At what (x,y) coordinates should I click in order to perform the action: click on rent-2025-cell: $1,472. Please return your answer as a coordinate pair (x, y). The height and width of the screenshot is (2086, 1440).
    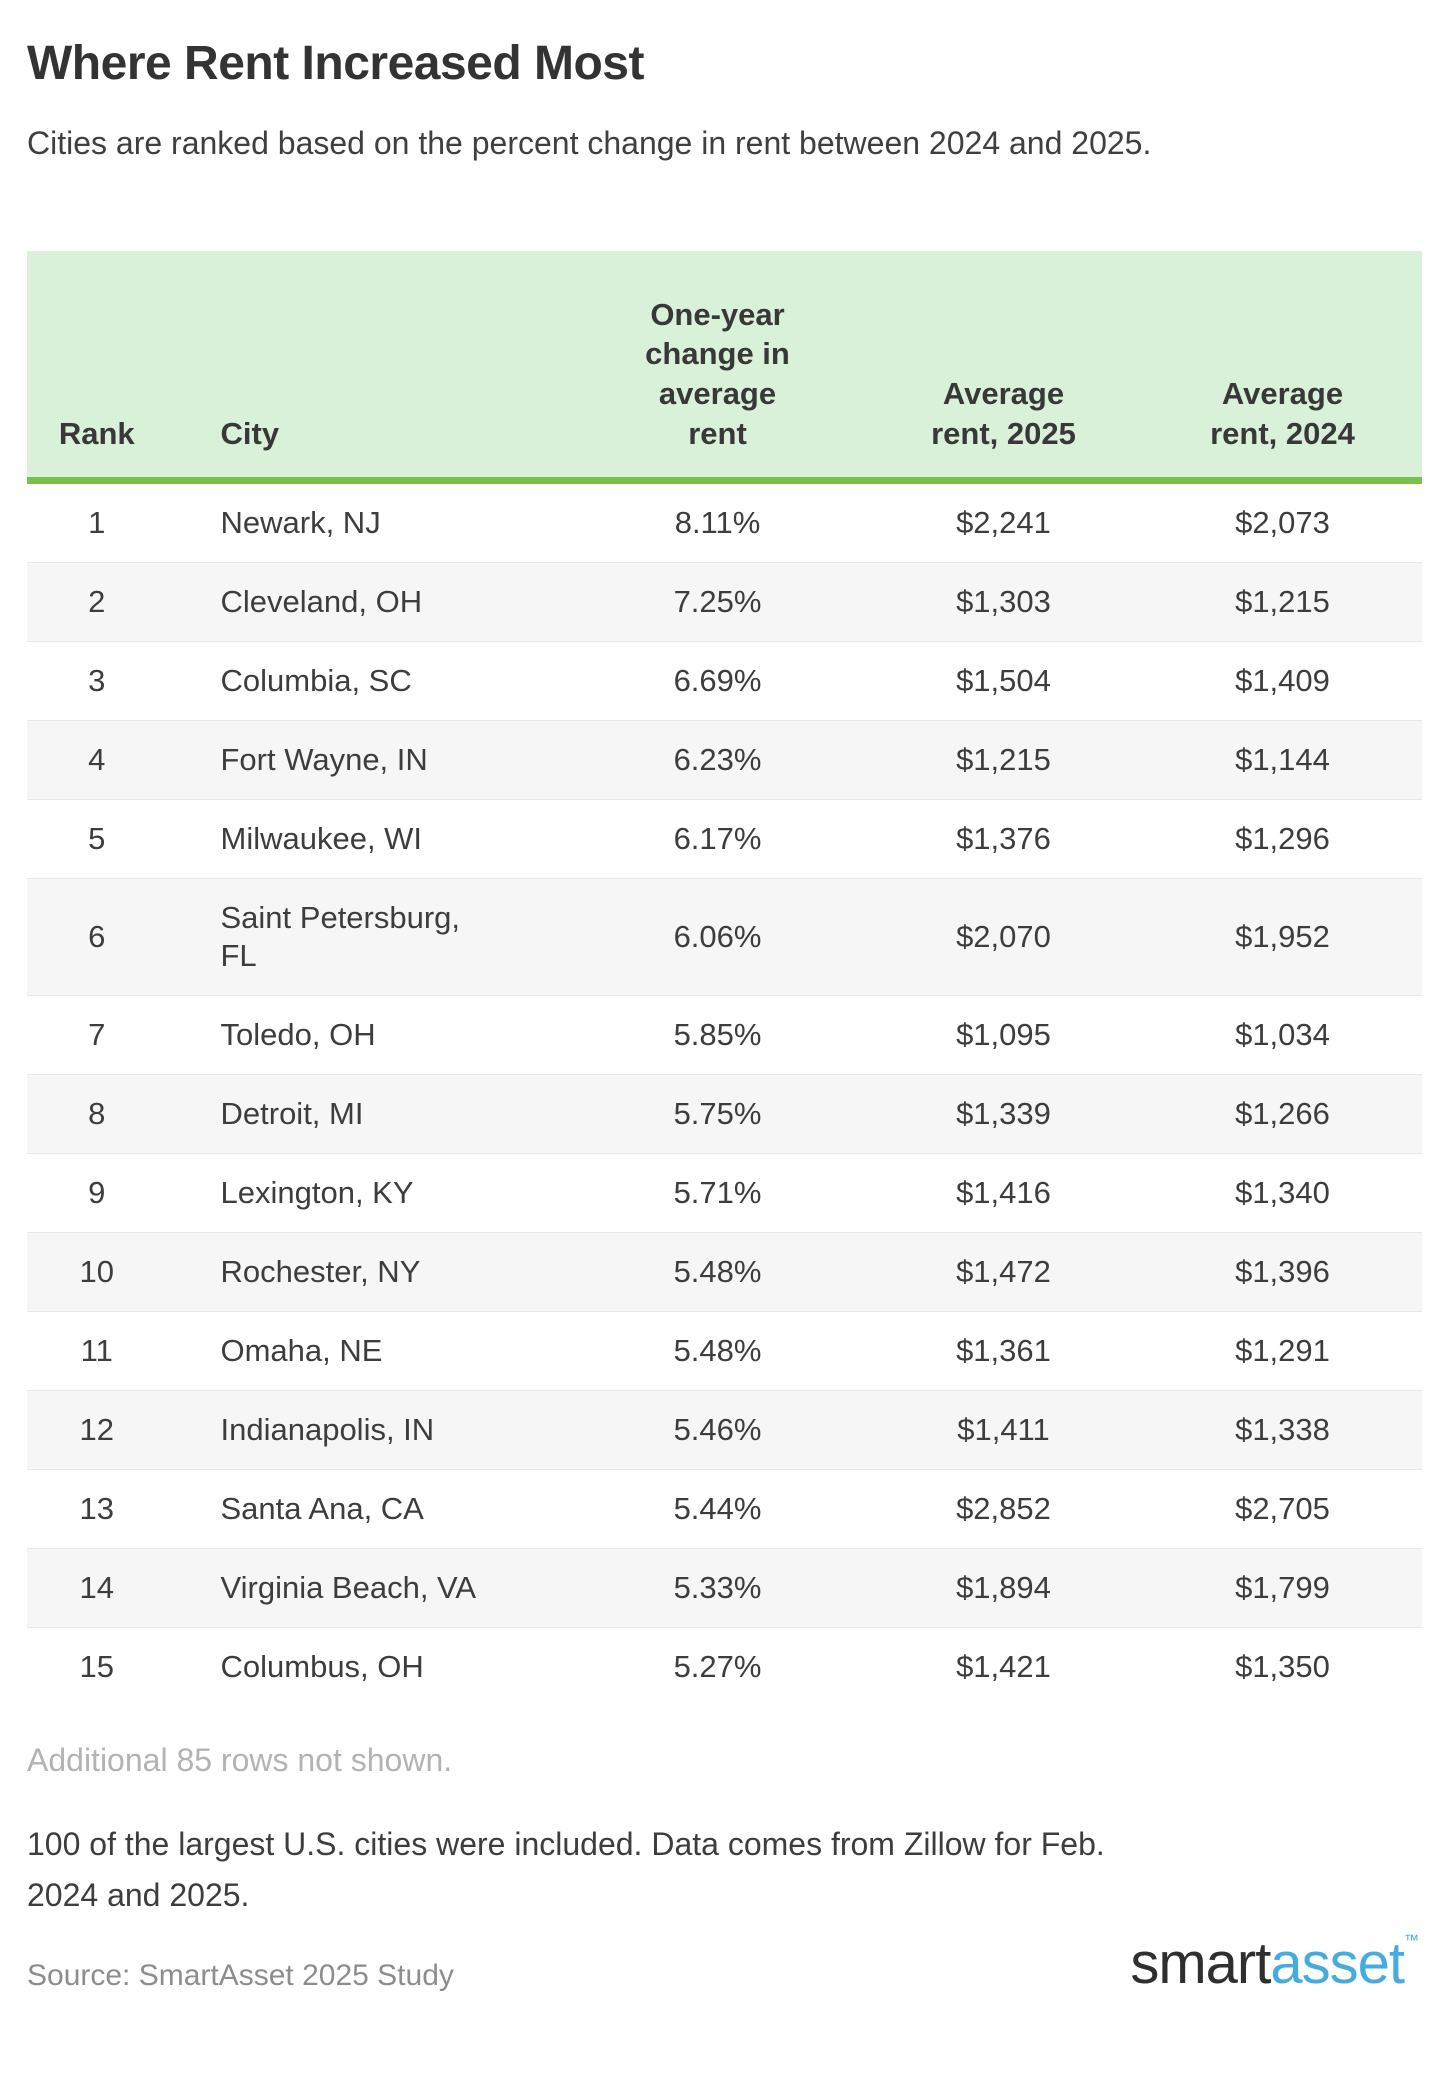
    Looking at the image, I should click on (1003, 1272).